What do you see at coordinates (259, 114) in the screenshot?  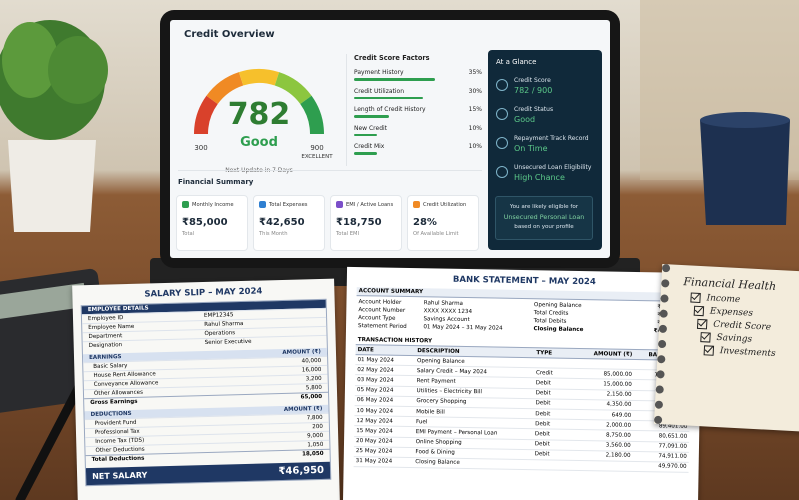 I see `credit-score: 782` at bounding box center [259, 114].